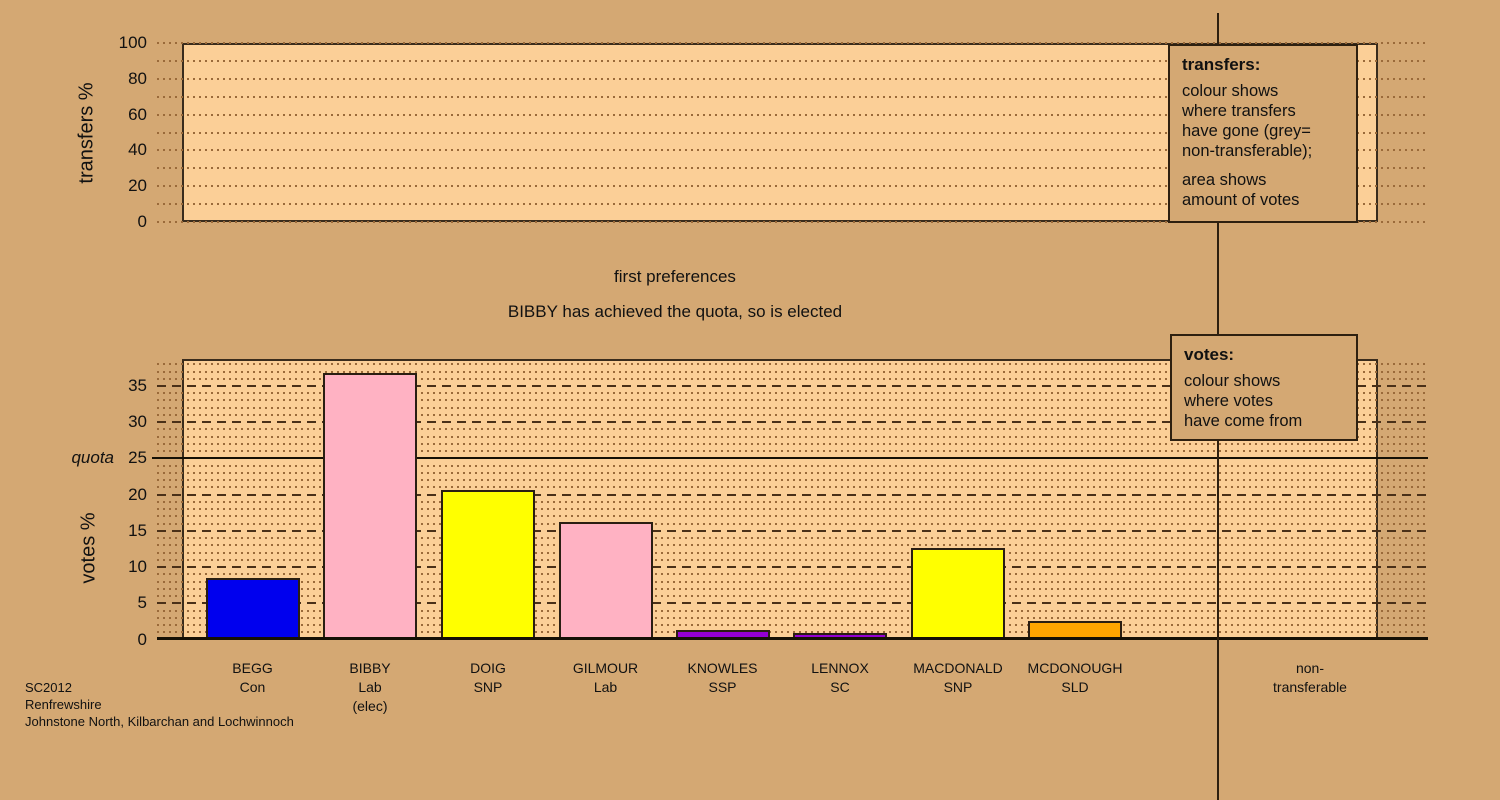  What do you see at coordinates (958, 593) in the screenshot?
I see `bar-macdonald` at bounding box center [958, 593].